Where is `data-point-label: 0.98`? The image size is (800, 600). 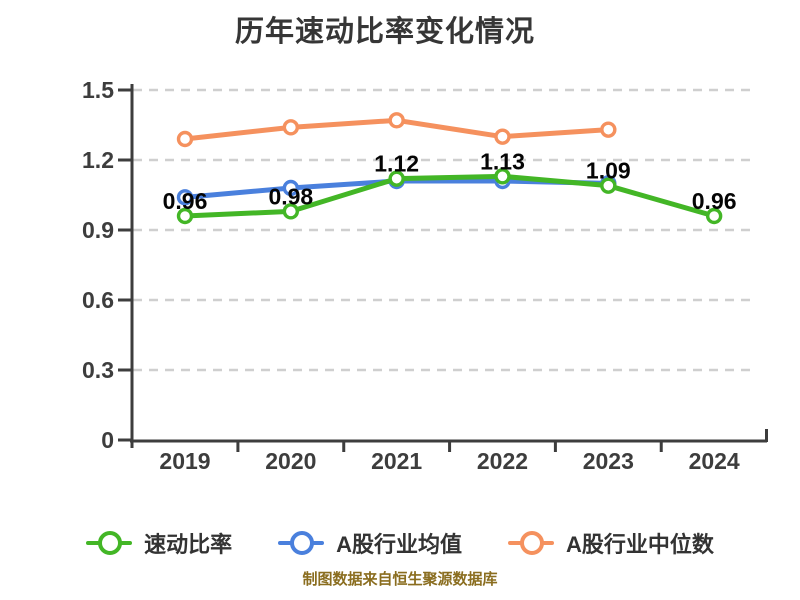 data-point-label: 0.98 is located at coordinates (290, 196).